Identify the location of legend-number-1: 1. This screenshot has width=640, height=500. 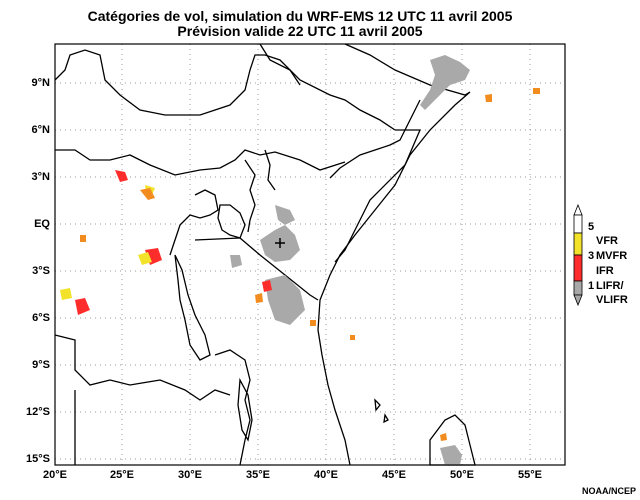
(591, 286).